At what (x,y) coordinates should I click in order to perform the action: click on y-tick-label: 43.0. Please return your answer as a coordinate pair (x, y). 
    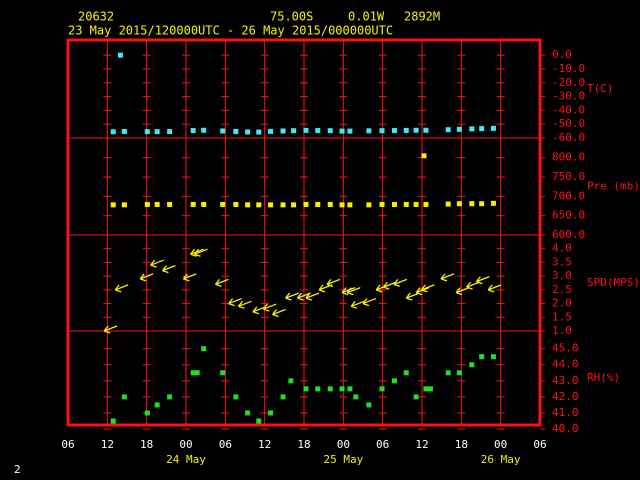
    Looking at the image, I should click on (565, 380).